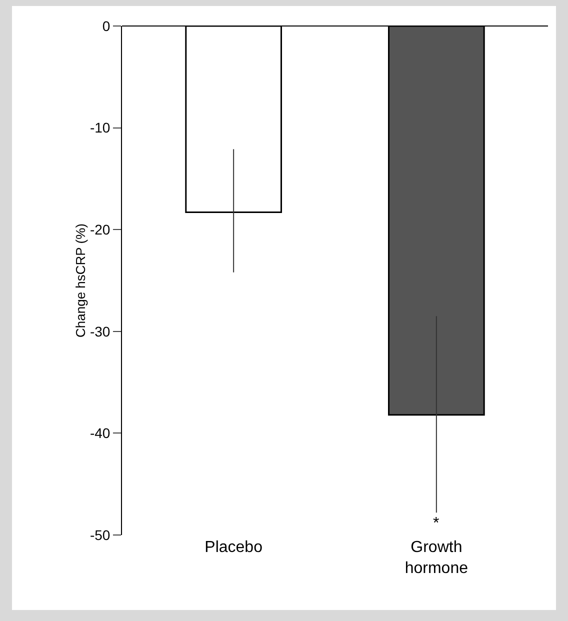  What do you see at coordinates (100, 534) in the screenshot?
I see `y-tick-label: -50` at bounding box center [100, 534].